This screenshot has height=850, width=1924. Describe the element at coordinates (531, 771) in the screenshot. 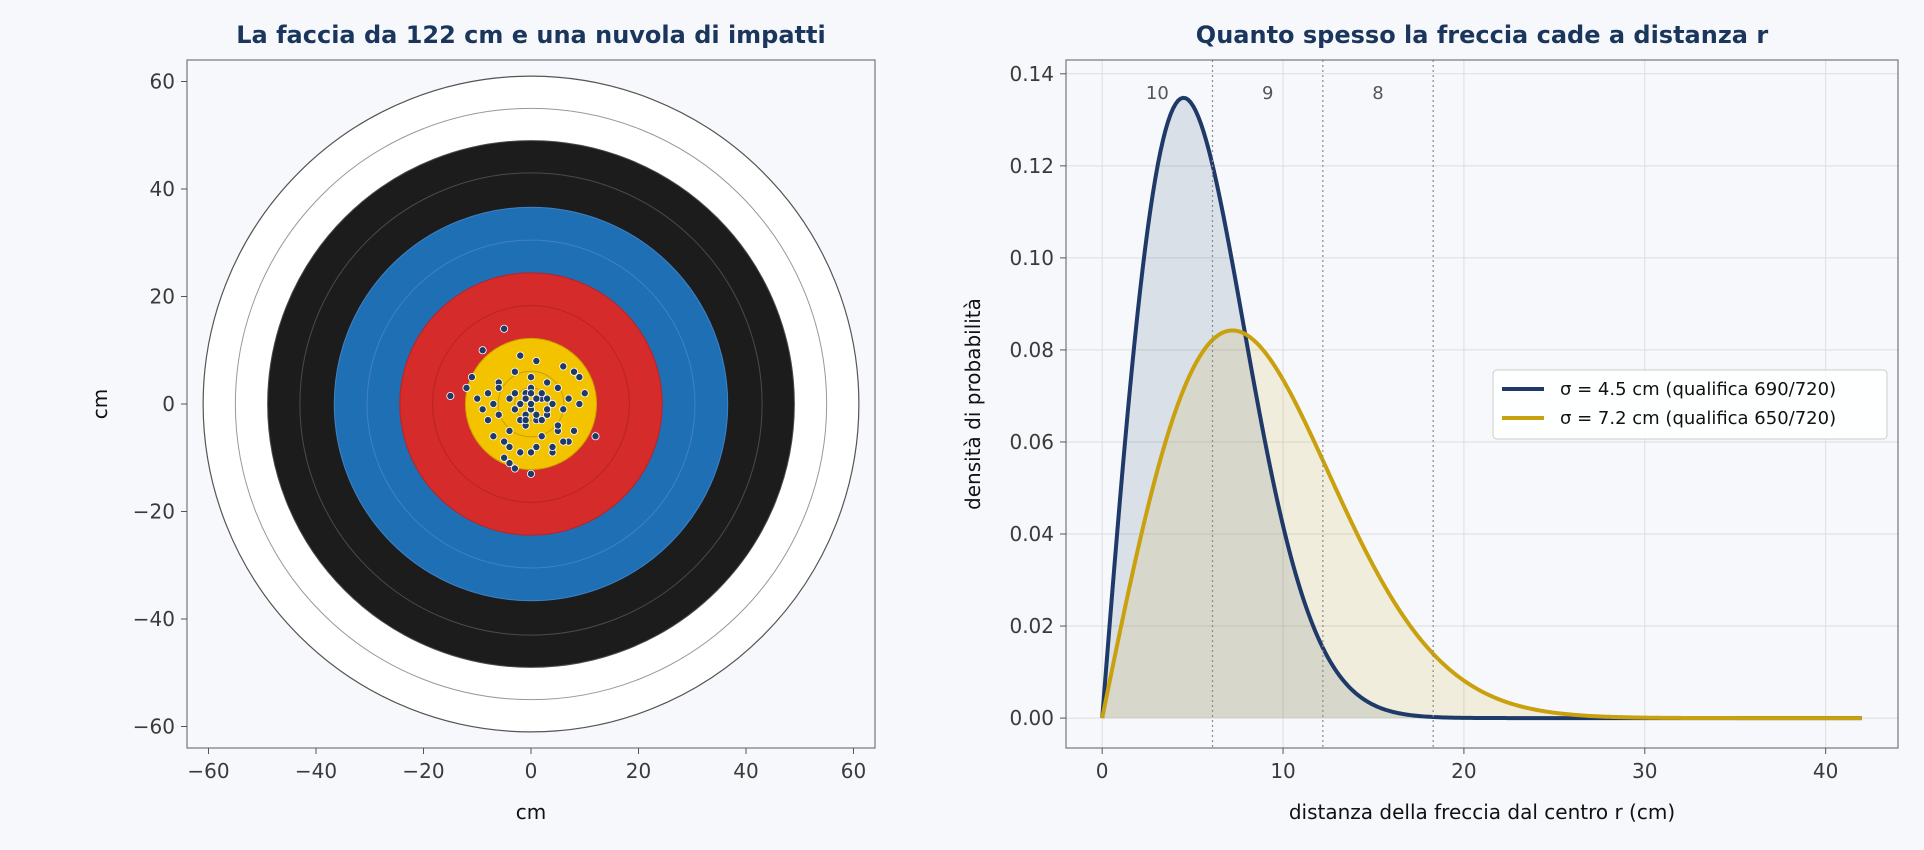

I see `target-x-tick-label: 0` at that location.